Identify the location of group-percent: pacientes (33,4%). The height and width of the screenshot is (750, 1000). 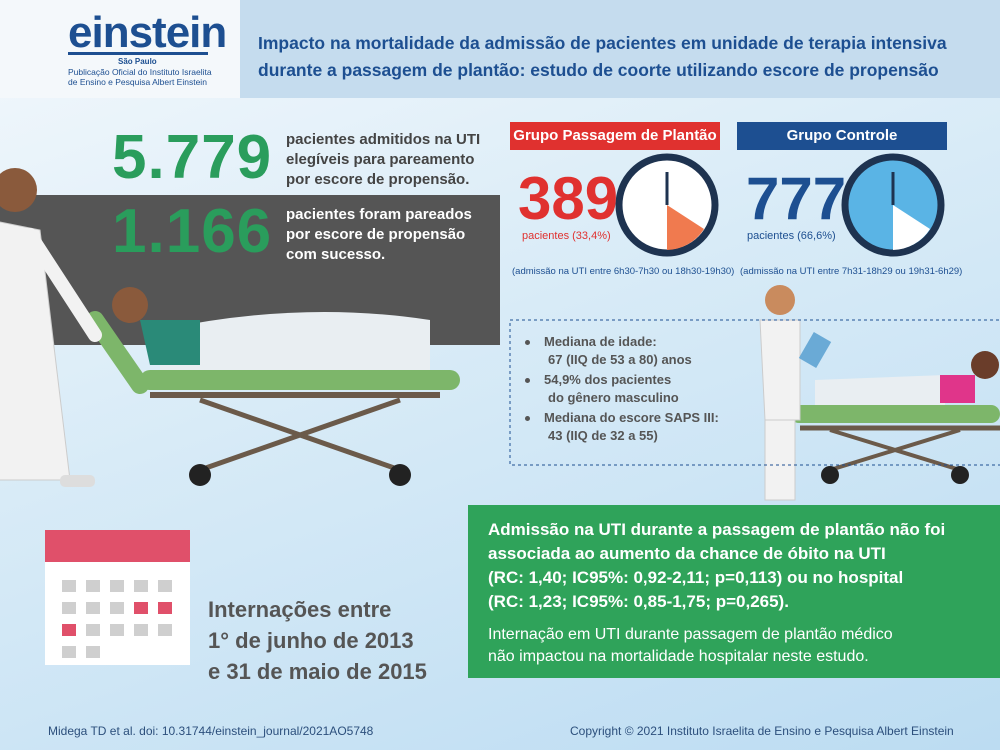
(566, 236).